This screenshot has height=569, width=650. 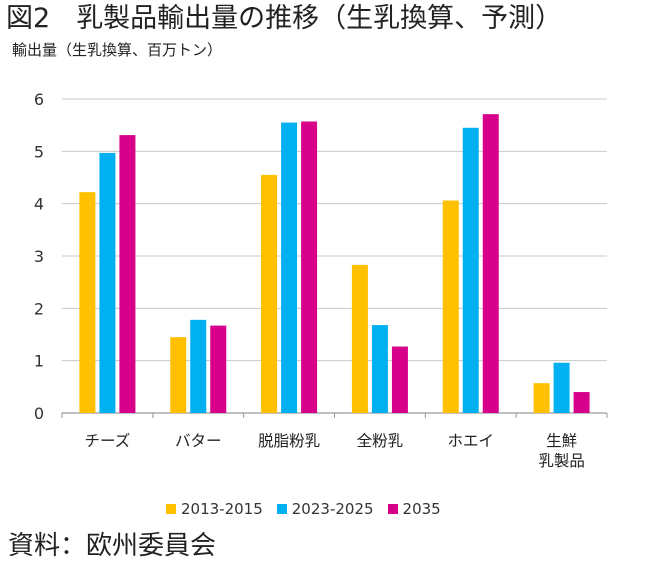 I want to click on legend: 2013-2015 2023-2025 2035, so click(x=310, y=509).